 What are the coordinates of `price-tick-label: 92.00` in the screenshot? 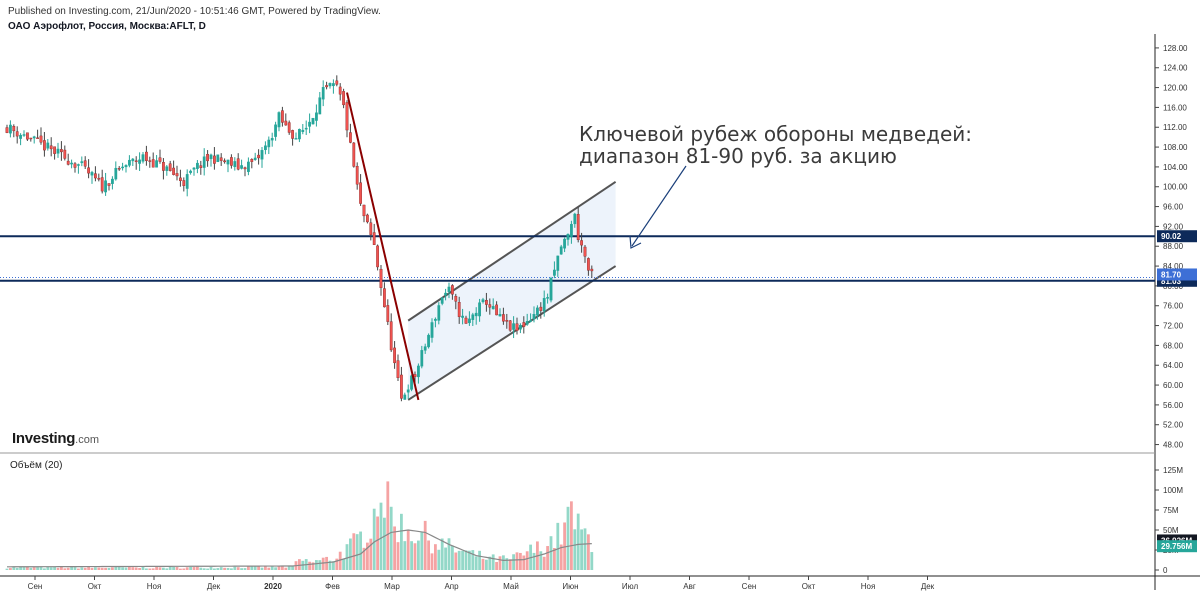 It's located at (1173, 226).